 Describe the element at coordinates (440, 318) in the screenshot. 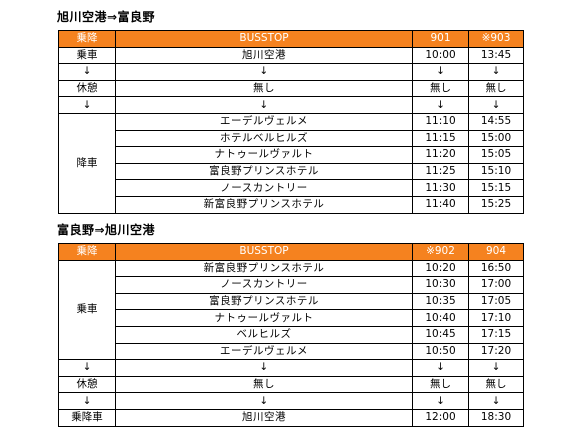

I see `time-cell: 10:40` at that location.